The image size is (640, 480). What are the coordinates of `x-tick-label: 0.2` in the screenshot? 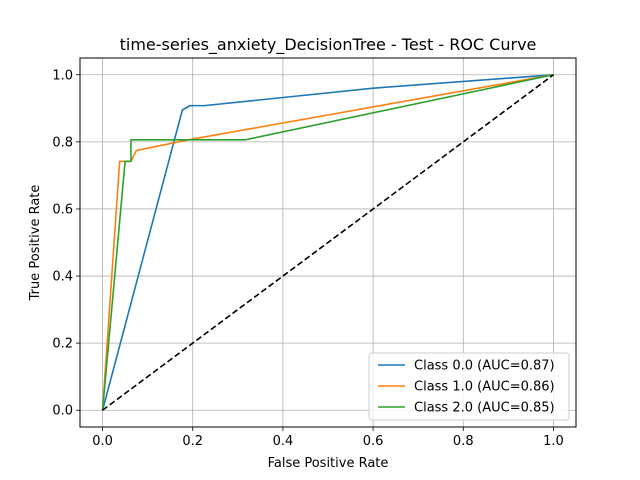 It's located at (192, 441).